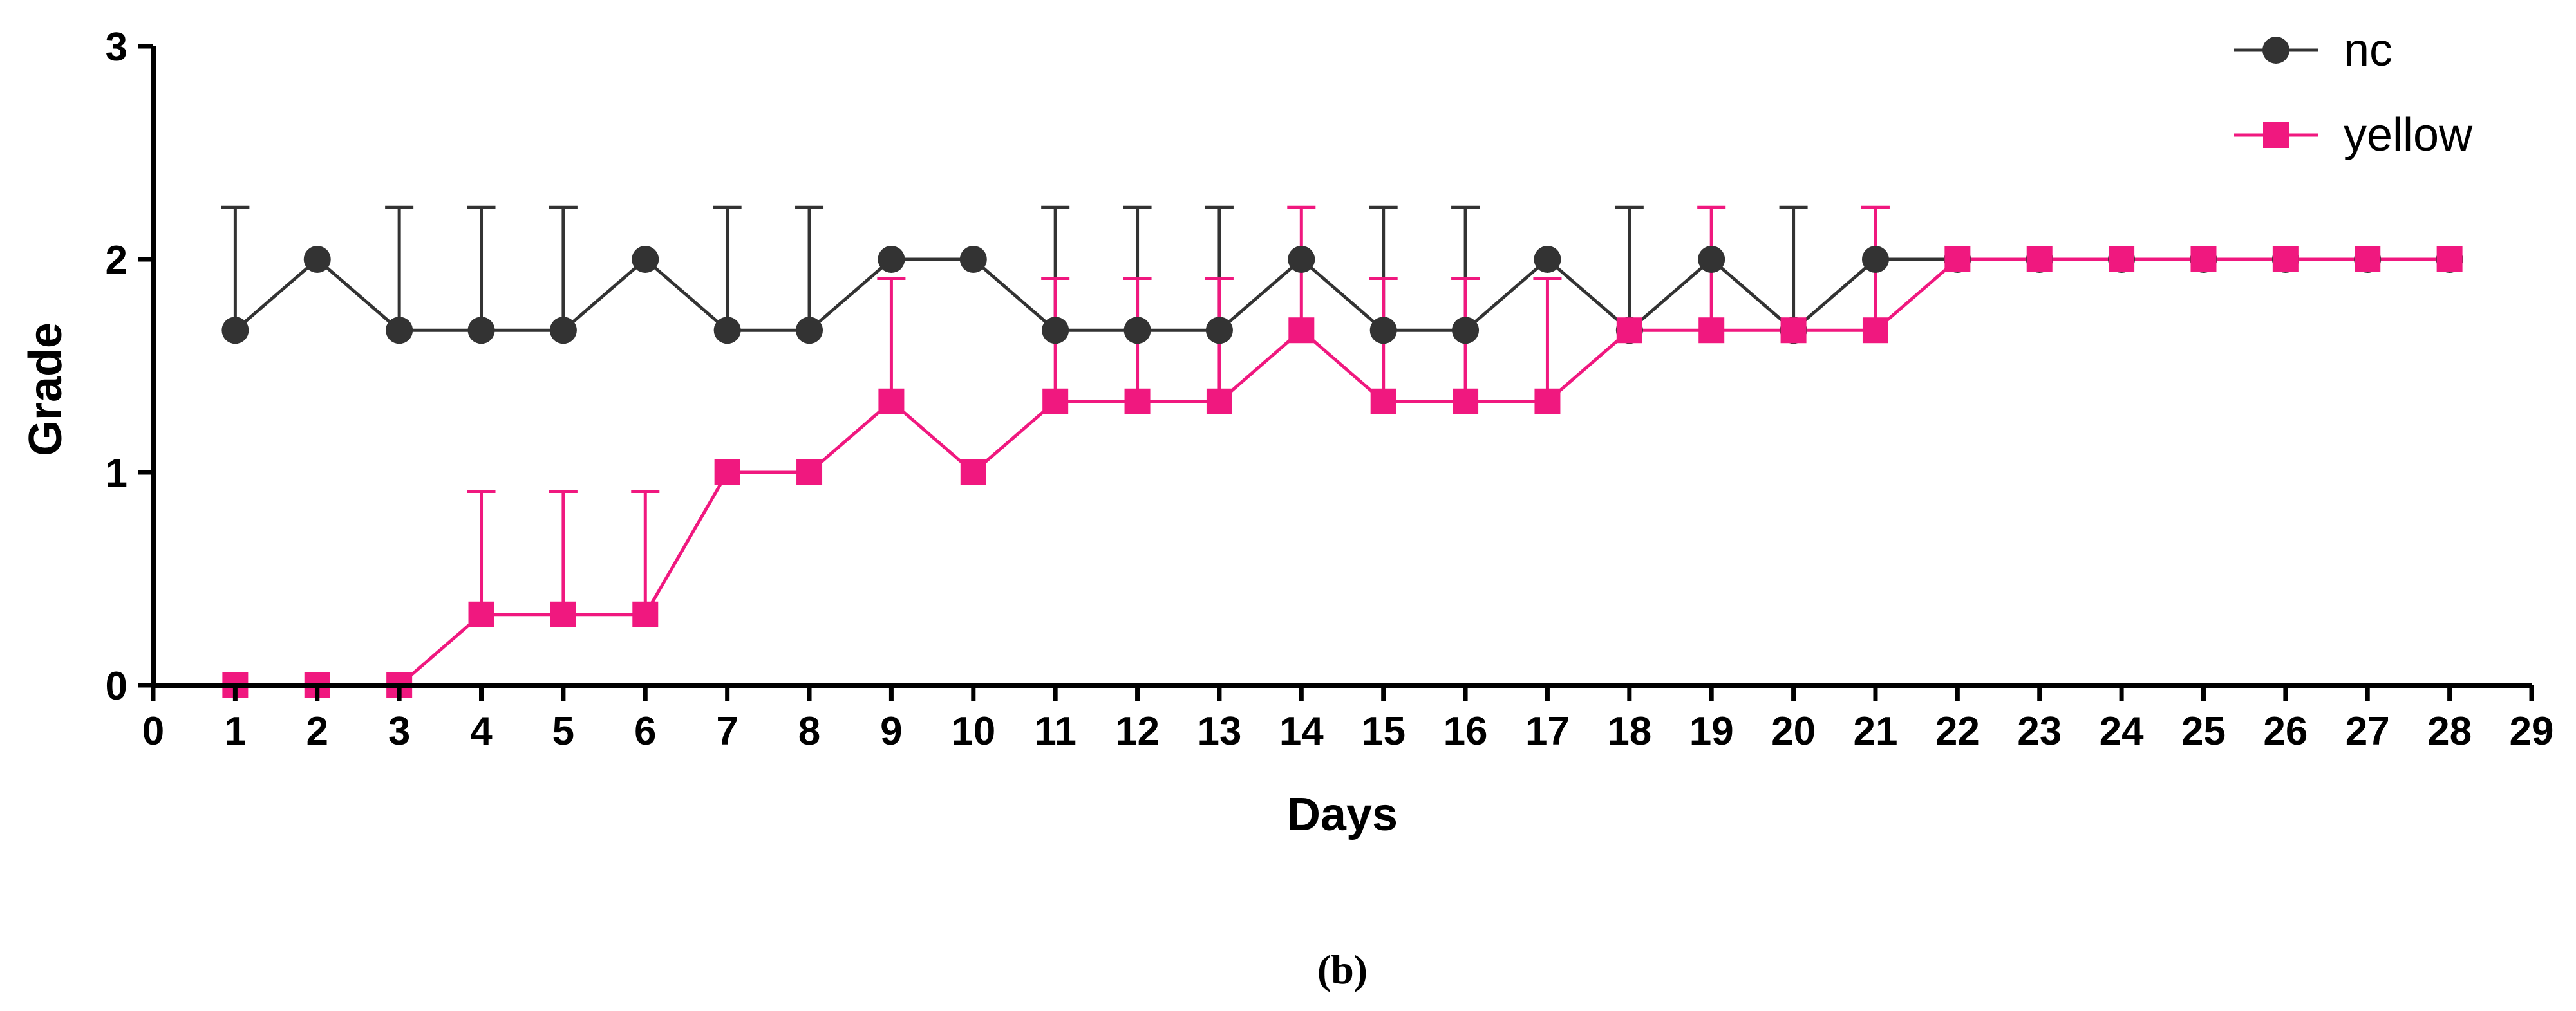 Image resolution: width=2576 pixels, height=1011 pixels. I want to click on x-tick-label: 26, so click(2285, 731).